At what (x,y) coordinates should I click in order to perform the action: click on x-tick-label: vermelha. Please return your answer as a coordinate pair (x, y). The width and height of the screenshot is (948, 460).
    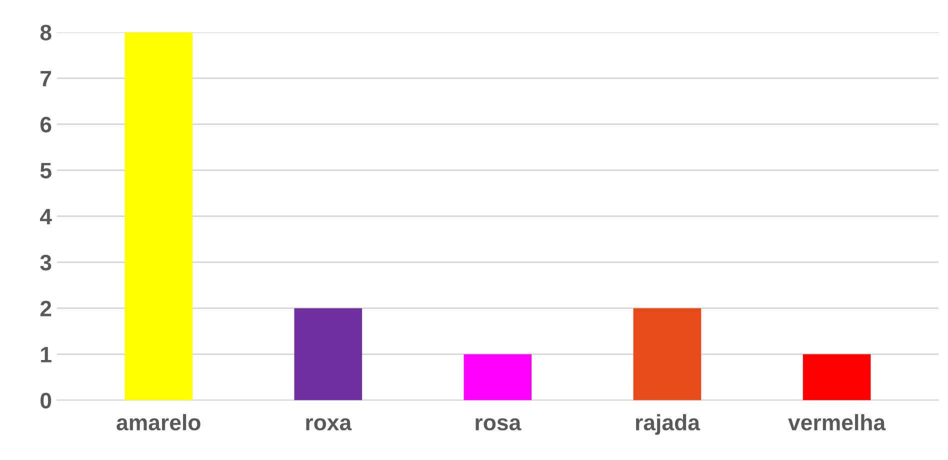
    Looking at the image, I should click on (837, 422).